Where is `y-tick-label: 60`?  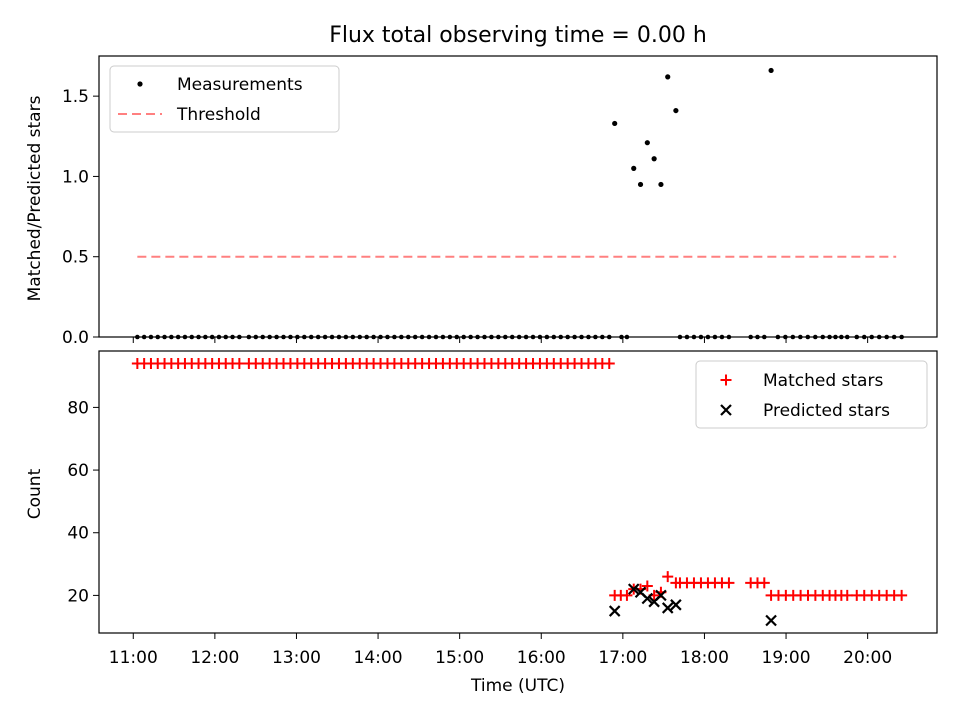 y-tick-label: 60 is located at coordinates (78, 471).